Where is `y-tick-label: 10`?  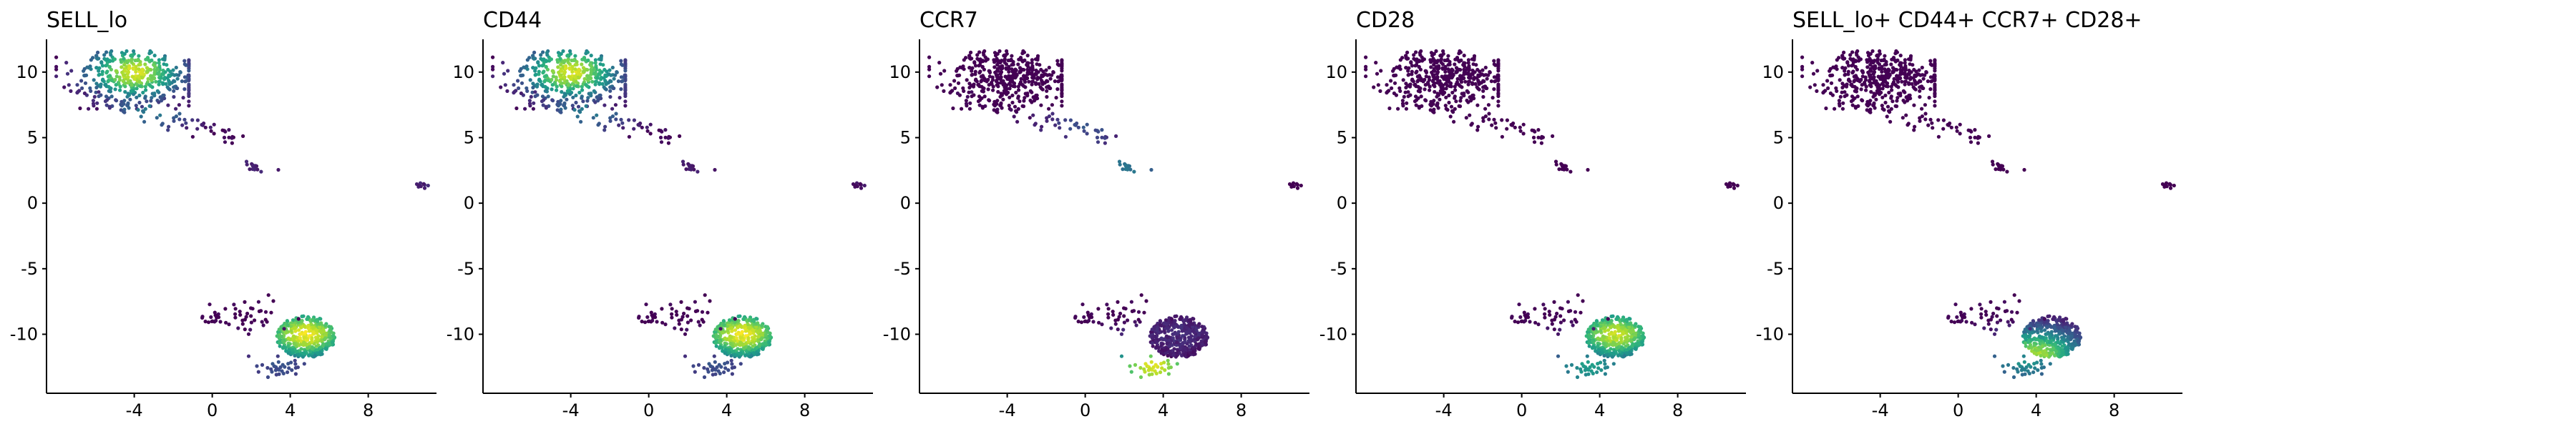
y-tick-label: 10 is located at coordinates (463, 72).